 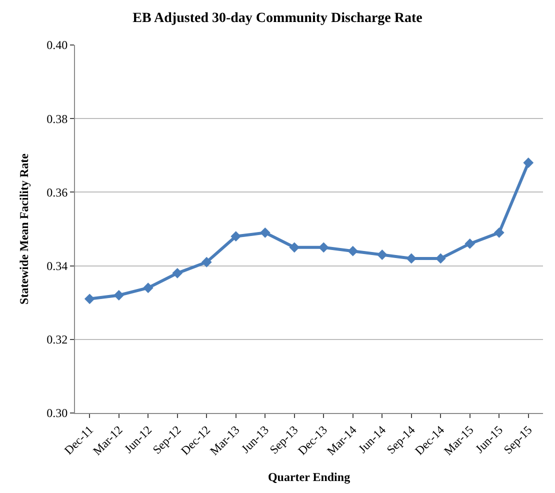 What do you see at coordinates (57, 45) in the screenshot?
I see `y-tick-label: 0.40` at bounding box center [57, 45].